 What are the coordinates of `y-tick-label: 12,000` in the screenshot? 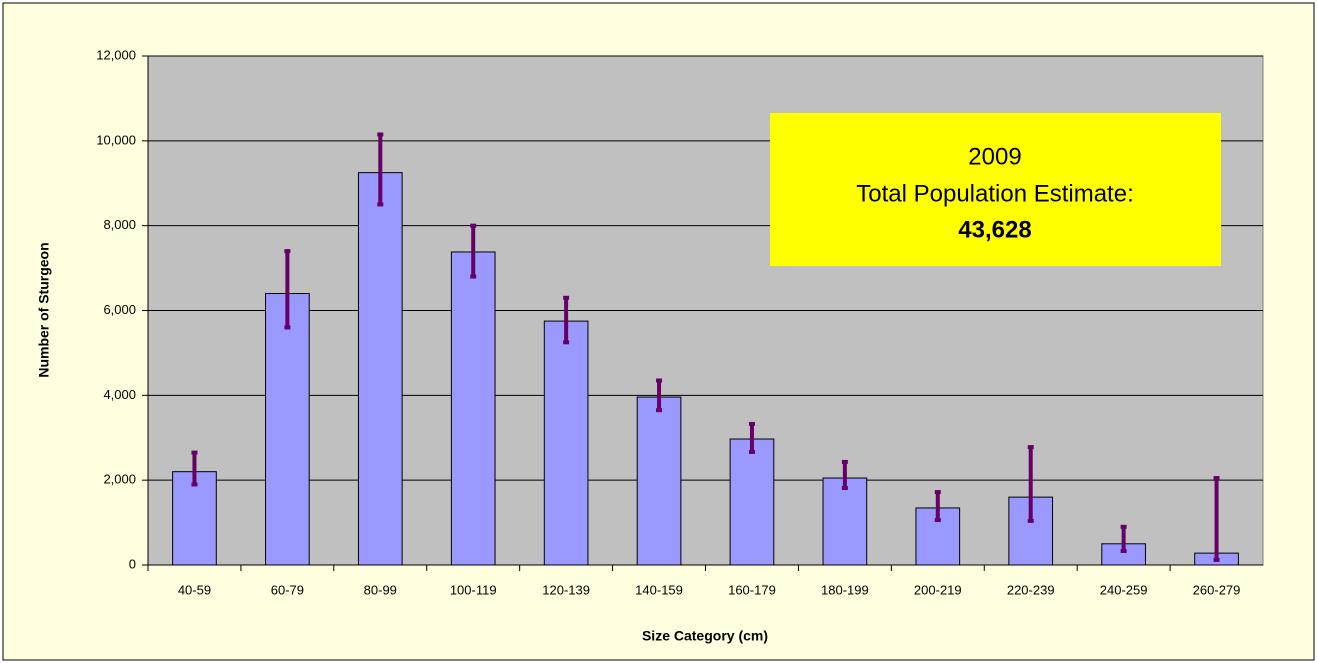 It's located at (116, 54).